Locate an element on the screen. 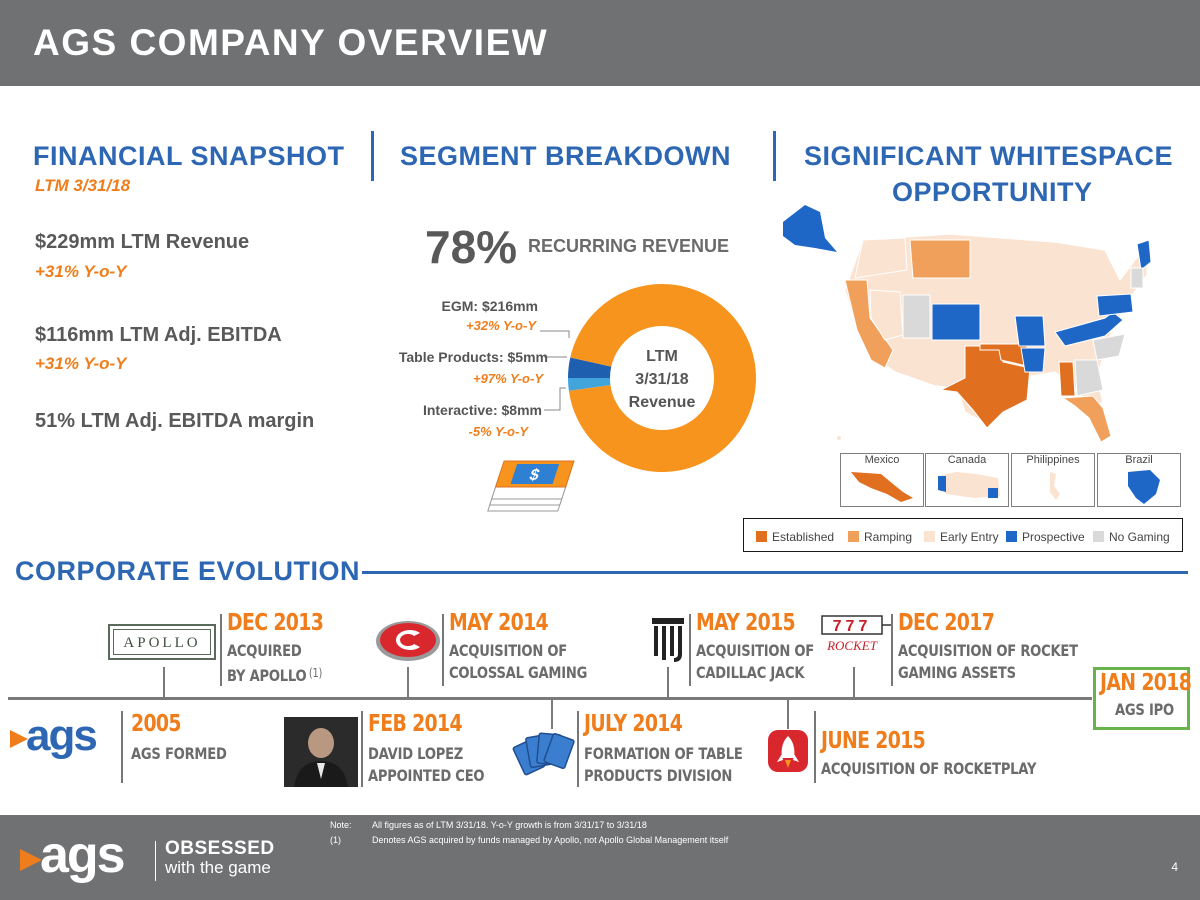  legend-label: Early Entry is located at coordinates (969, 537).